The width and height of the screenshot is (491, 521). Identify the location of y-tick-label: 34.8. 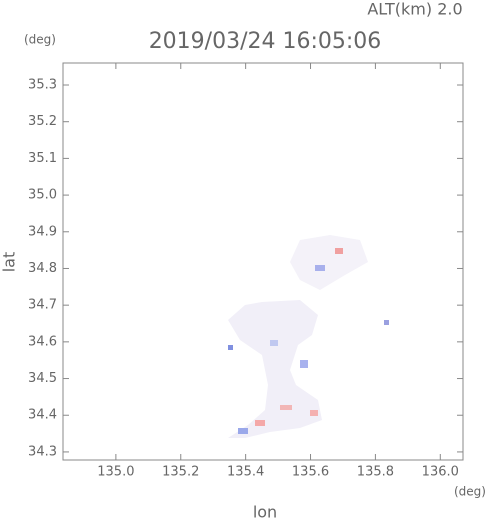
(42, 268).